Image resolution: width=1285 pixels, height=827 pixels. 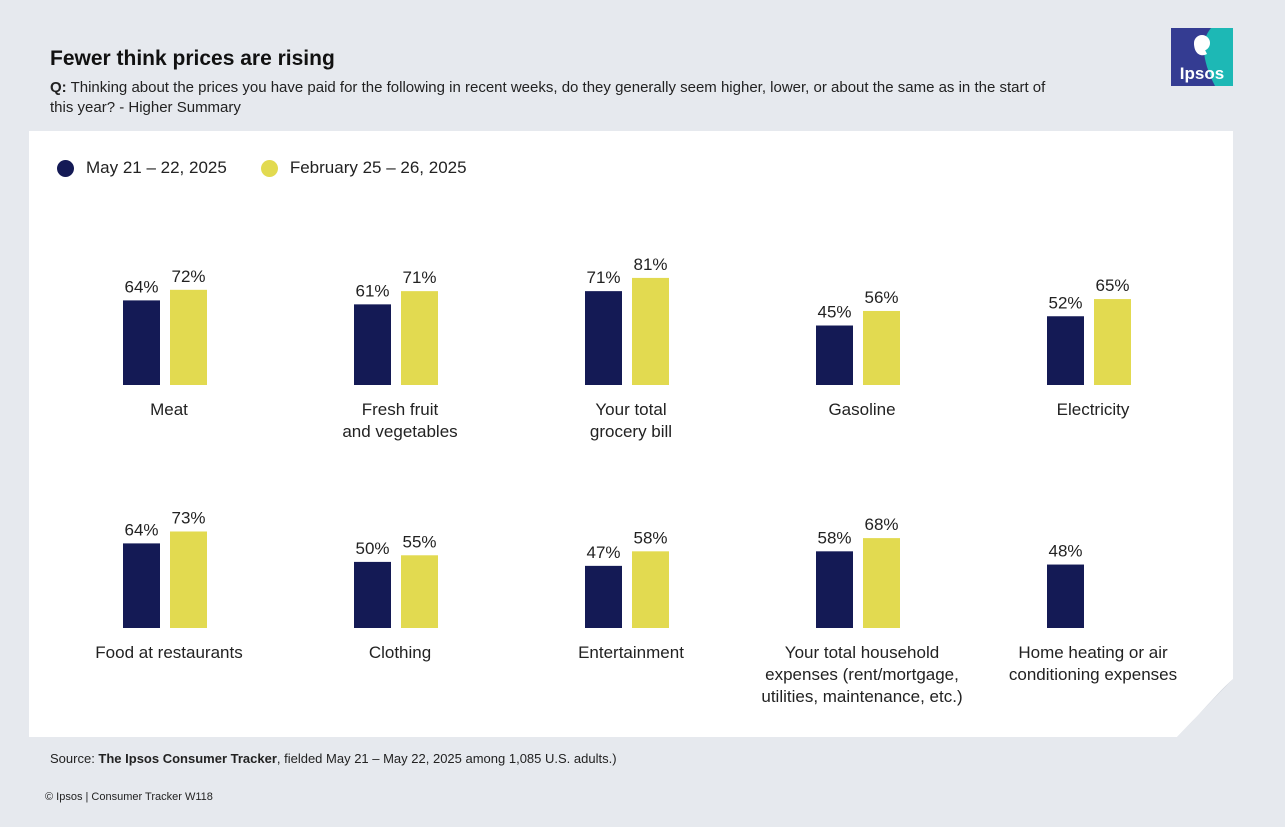 What do you see at coordinates (834, 312) in the screenshot?
I see `data-label: 45%` at bounding box center [834, 312].